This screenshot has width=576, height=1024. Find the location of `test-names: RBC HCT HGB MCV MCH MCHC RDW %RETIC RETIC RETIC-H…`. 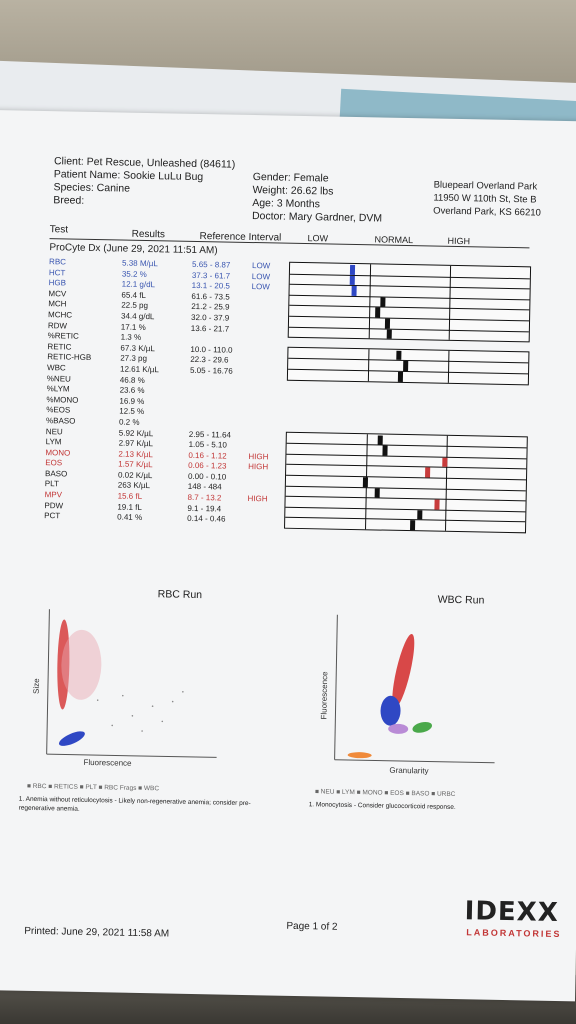

test-names: RBC HCT HGB MCV MCH MCHC RDW %RETIC RETIC RETIC-H… is located at coordinates (81, 390).